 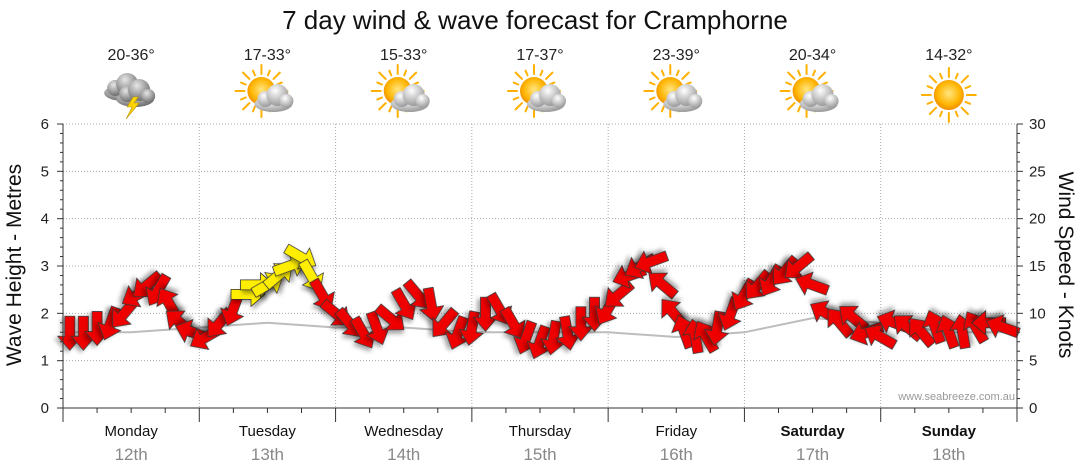 What do you see at coordinates (812, 55) in the screenshot?
I see `temp-range: 20-34°` at bounding box center [812, 55].